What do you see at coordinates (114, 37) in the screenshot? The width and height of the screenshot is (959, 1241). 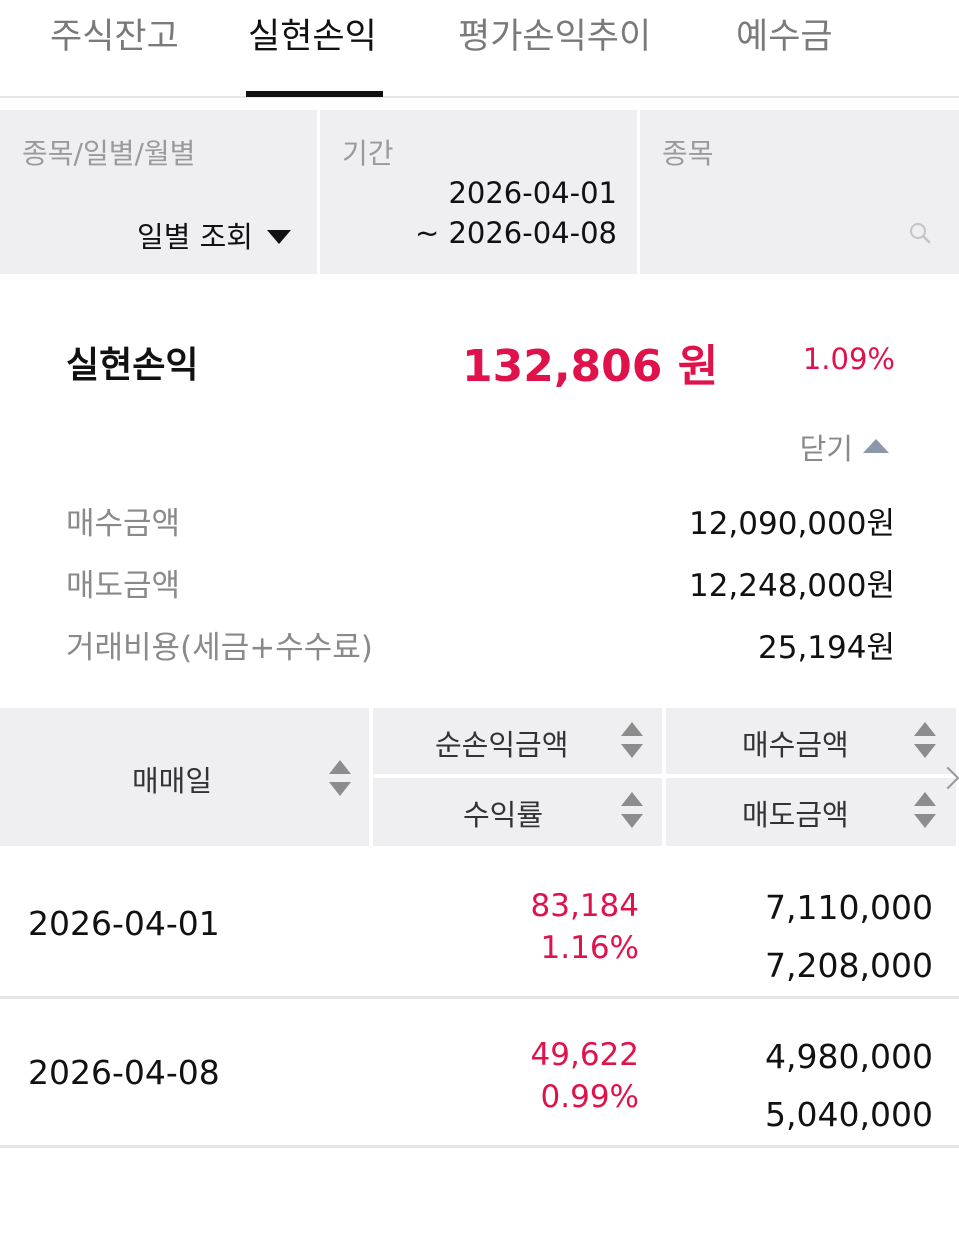 I see `tab-stock-balance: 주식잔고` at bounding box center [114, 37].